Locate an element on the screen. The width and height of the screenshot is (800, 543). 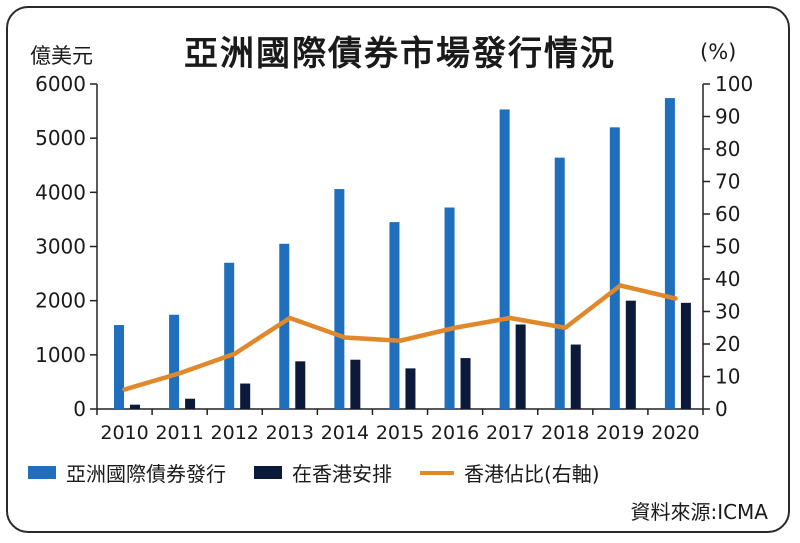
left-axis-unit: 億美元 is located at coordinates (61, 56).